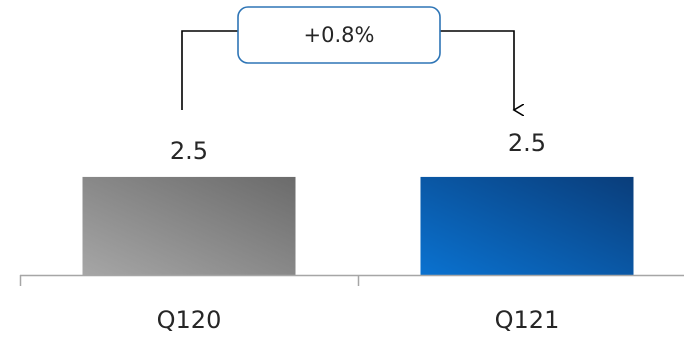  I want to click on x-axis-ticks, so click(189, 280).